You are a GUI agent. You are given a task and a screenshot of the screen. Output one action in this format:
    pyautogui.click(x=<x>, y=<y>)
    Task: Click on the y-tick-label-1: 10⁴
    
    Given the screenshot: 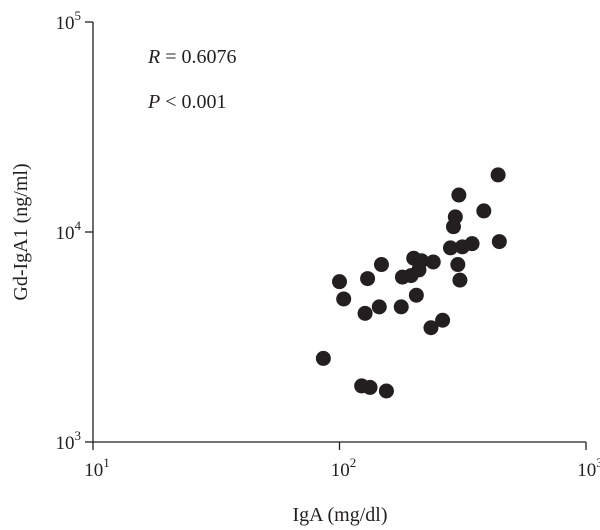 What is the action you would take?
    pyautogui.click(x=69, y=231)
    